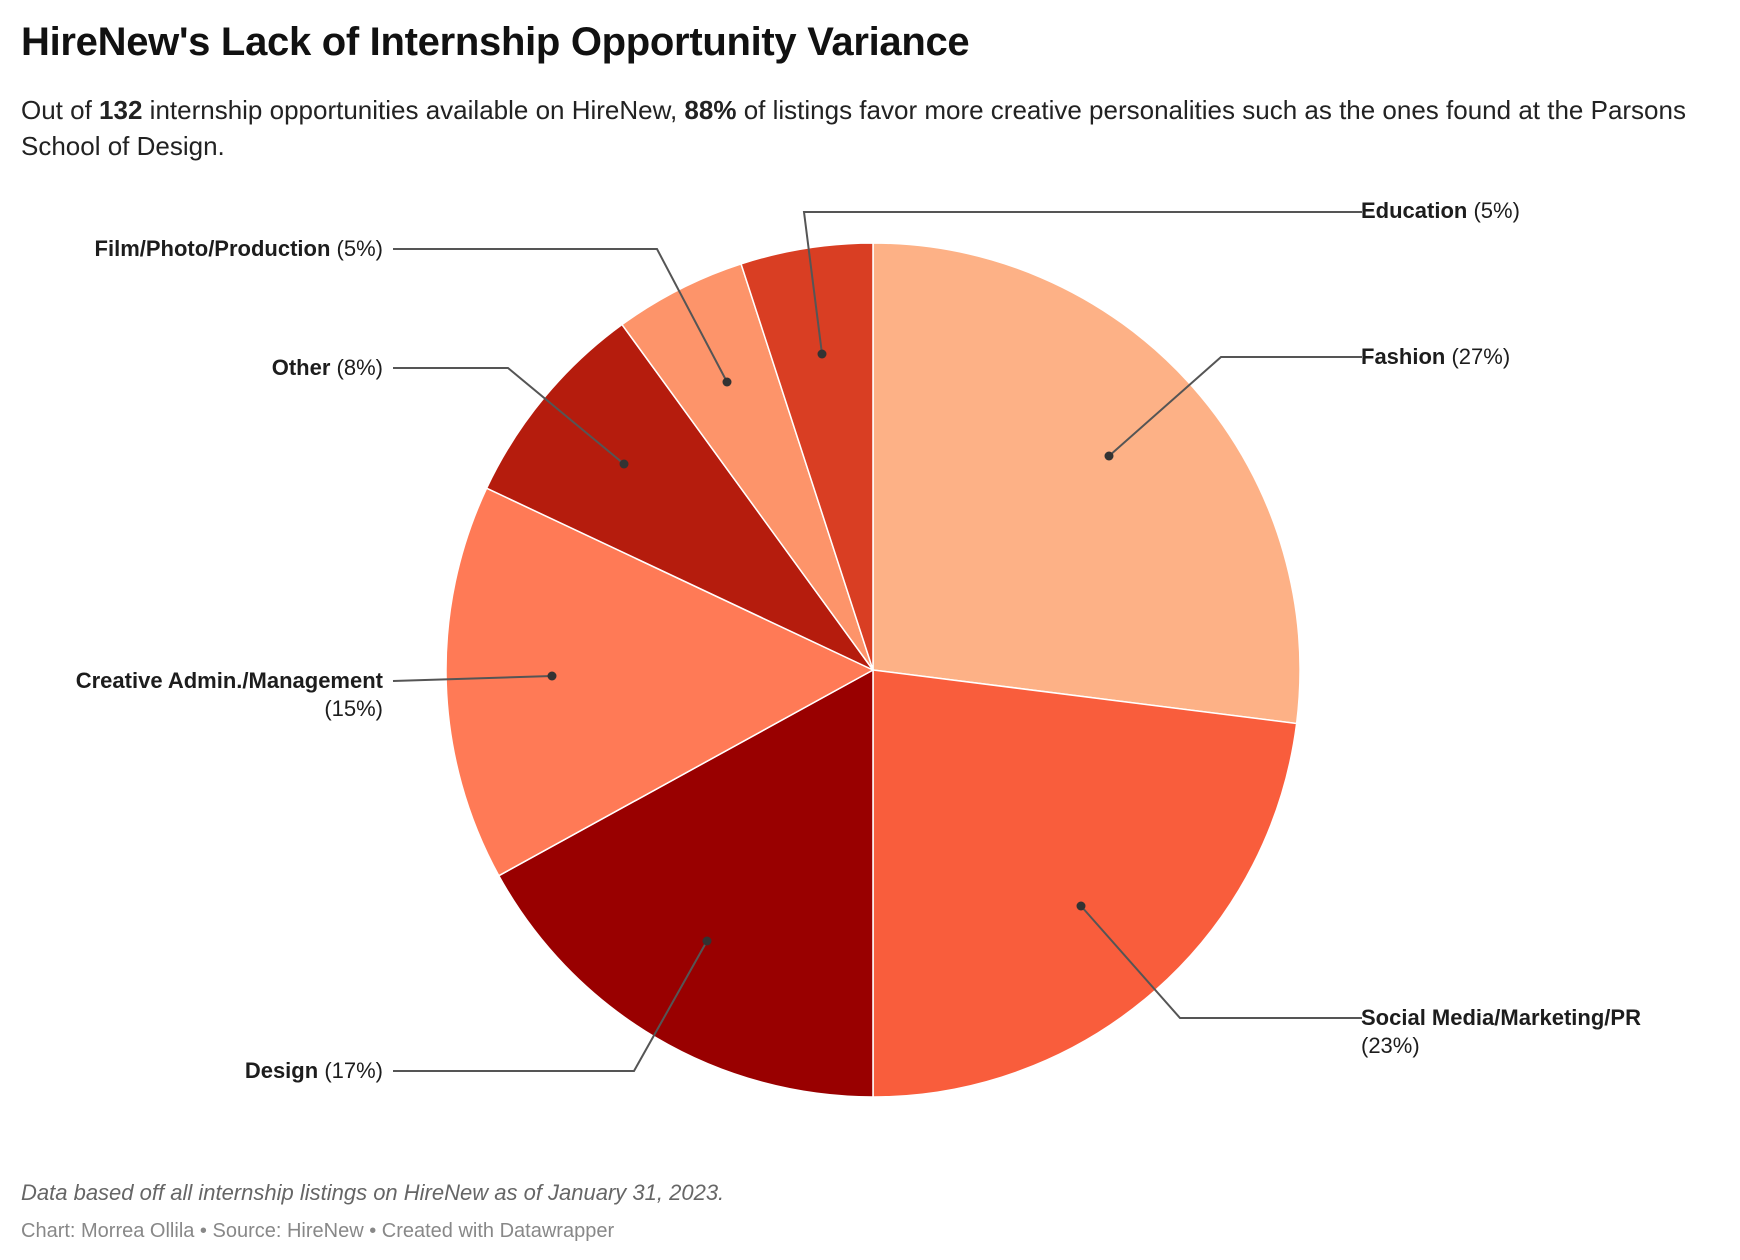 The image size is (1740, 1260). What do you see at coordinates (624, 464) in the screenshot?
I see `dot-other` at bounding box center [624, 464].